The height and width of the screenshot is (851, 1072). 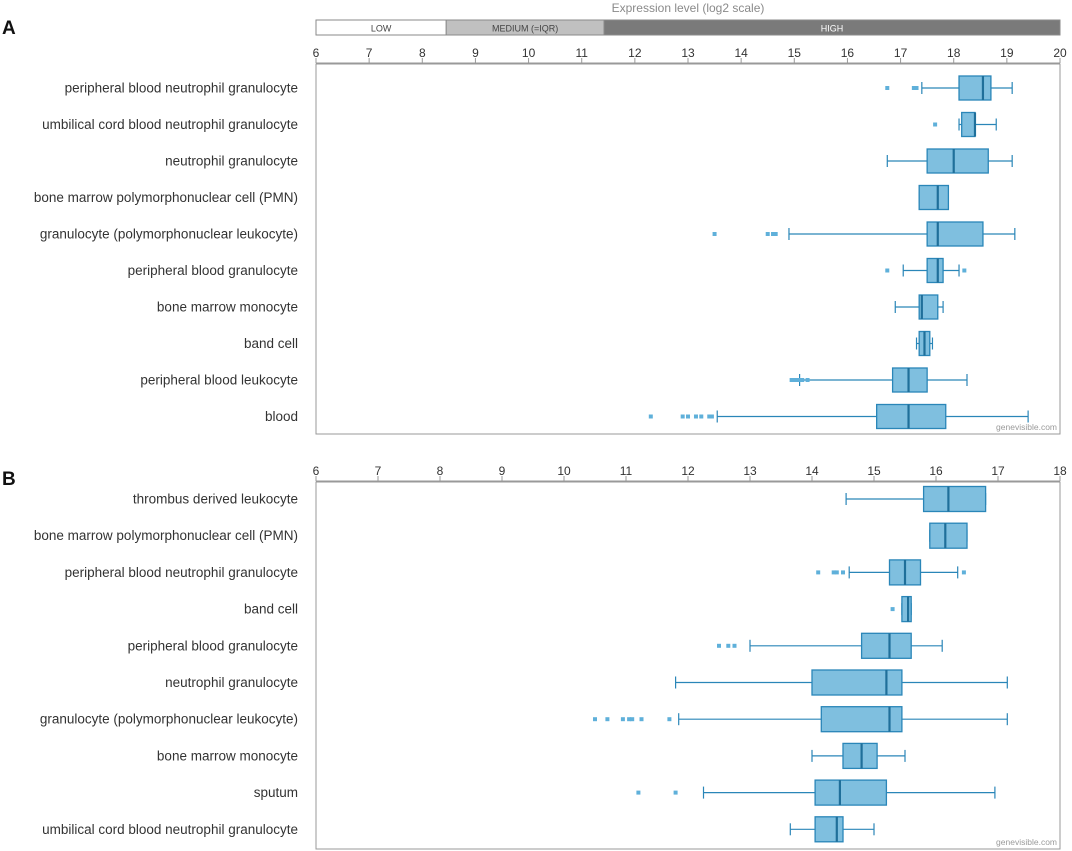 I want to click on category-label: sputum, so click(x=276, y=792).